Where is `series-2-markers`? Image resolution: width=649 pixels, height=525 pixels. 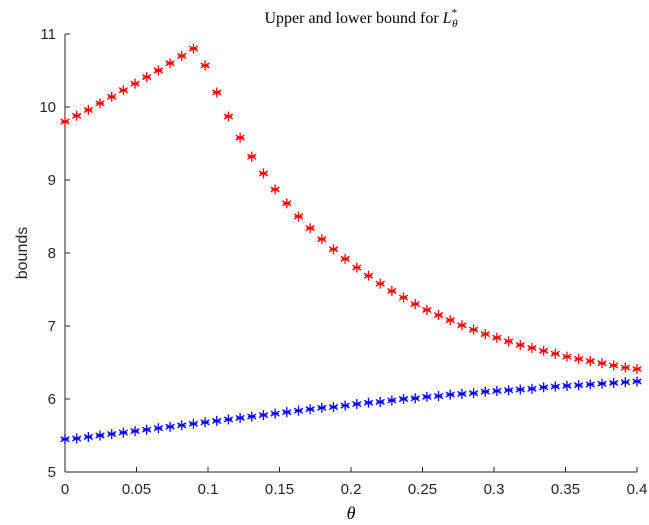
series-2-markers is located at coordinates (351, 410).